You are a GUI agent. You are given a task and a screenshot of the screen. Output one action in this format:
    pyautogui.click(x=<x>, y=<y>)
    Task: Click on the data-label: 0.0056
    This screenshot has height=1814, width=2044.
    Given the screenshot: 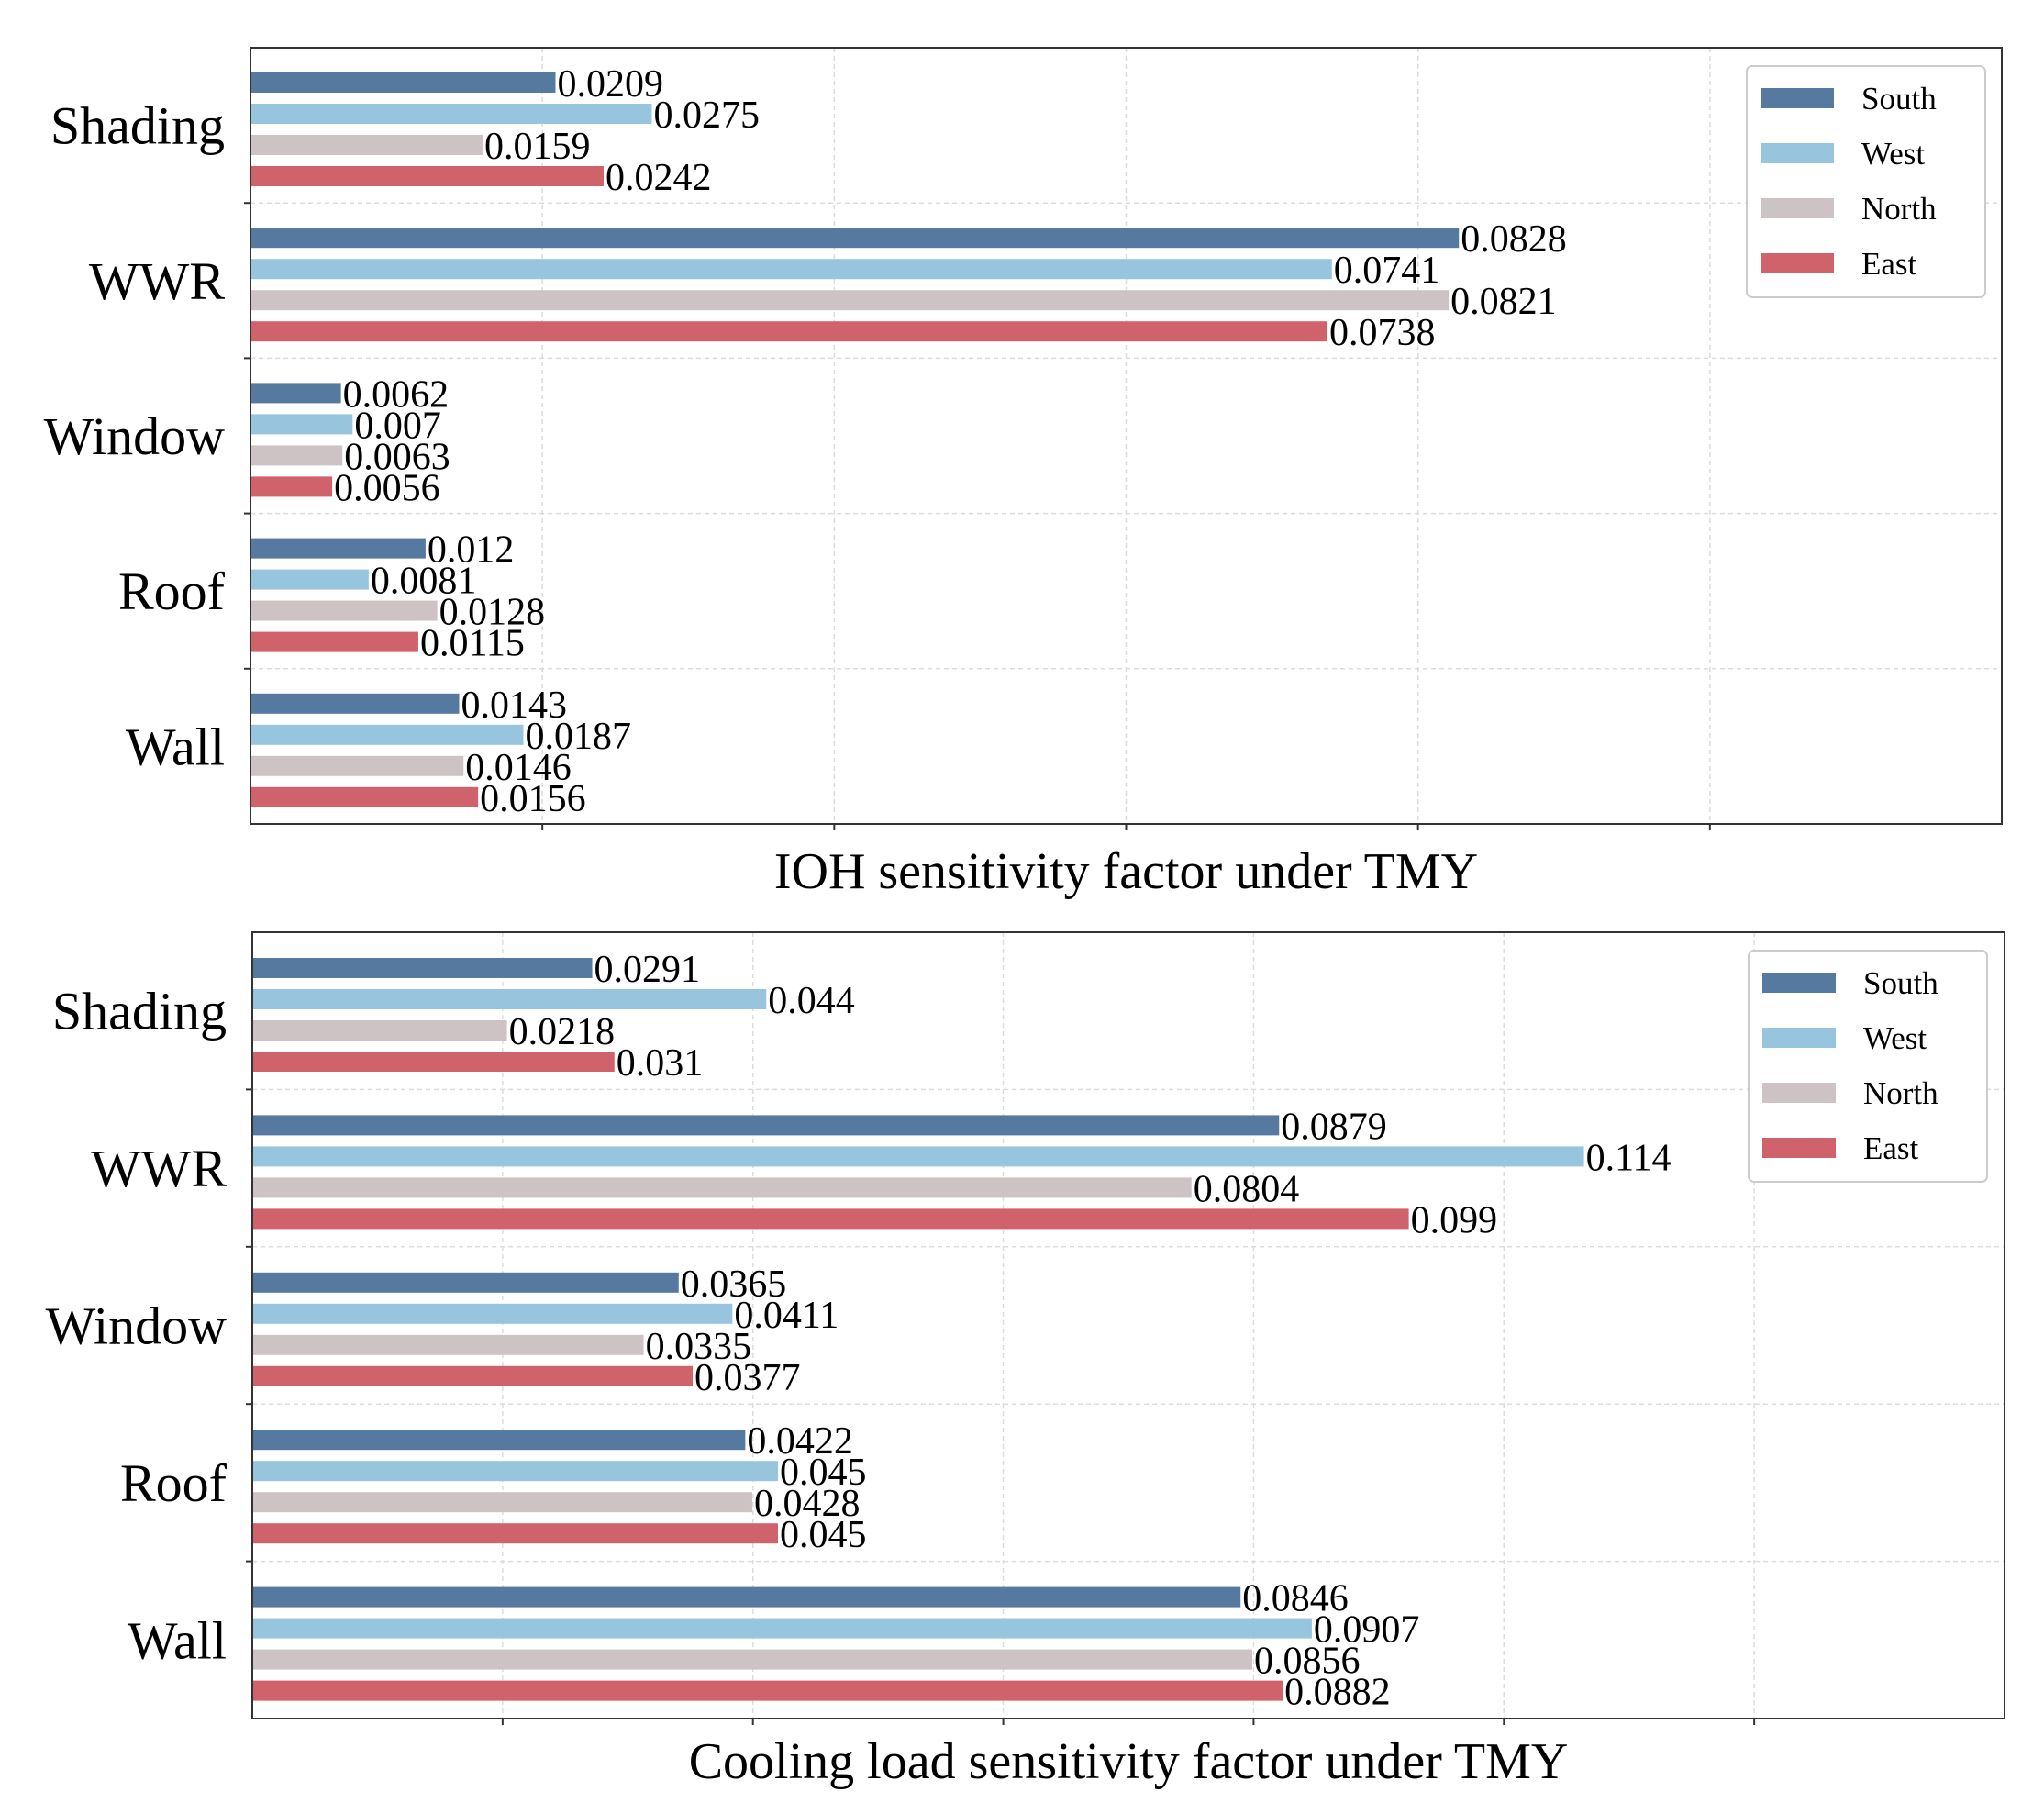 What is the action you would take?
    pyautogui.click(x=387, y=488)
    